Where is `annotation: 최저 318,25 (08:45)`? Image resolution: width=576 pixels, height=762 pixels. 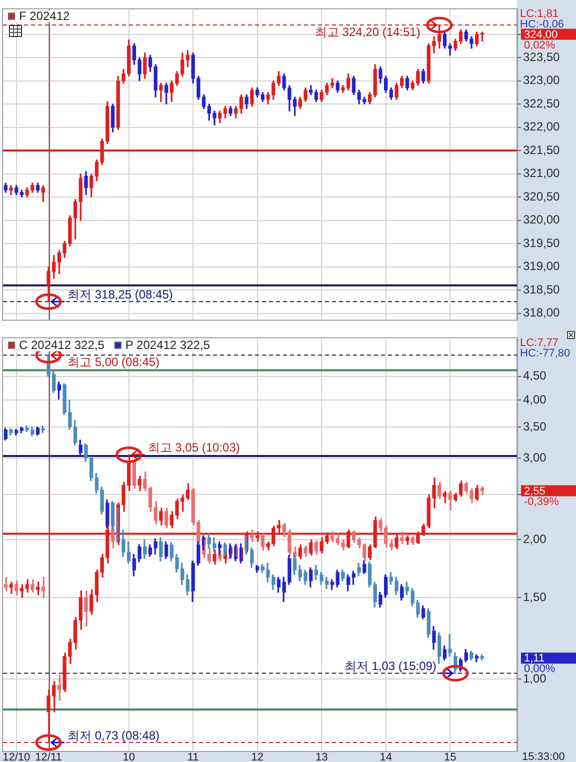 annotation: 최저 318,25 (08:45) is located at coordinates (120, 294).